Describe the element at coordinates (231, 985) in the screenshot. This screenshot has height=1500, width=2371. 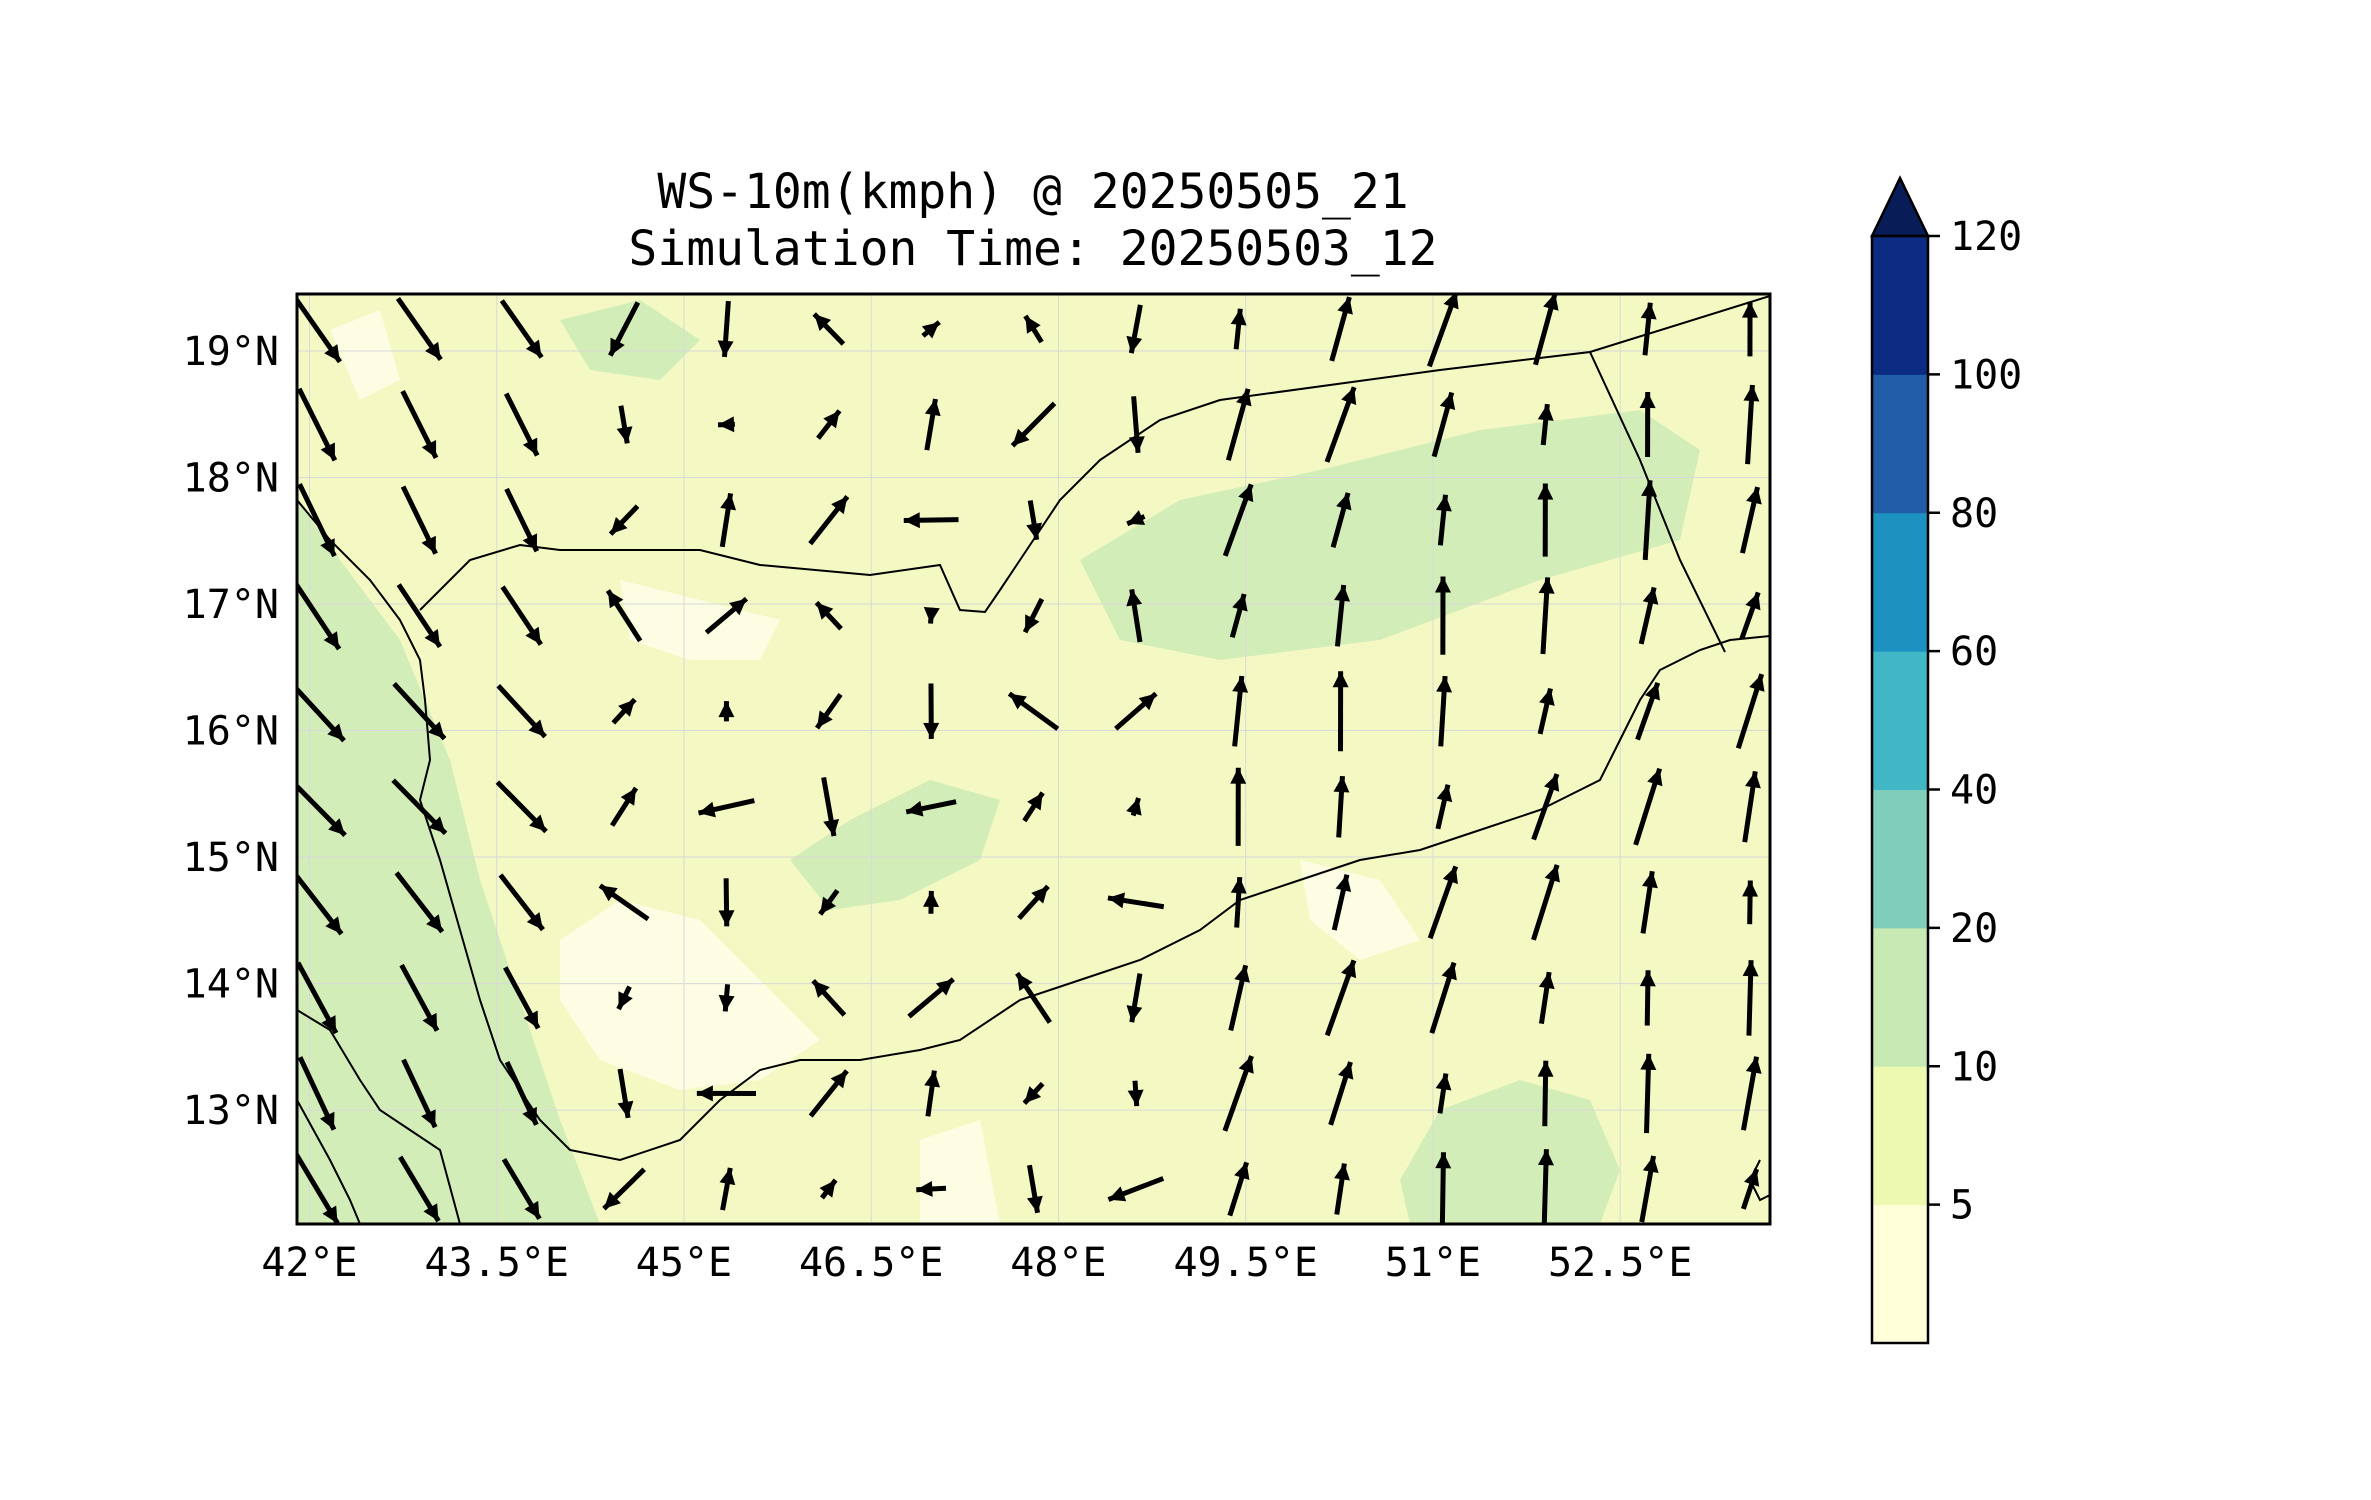
I see `y-tick-label: 14°N` at that location.